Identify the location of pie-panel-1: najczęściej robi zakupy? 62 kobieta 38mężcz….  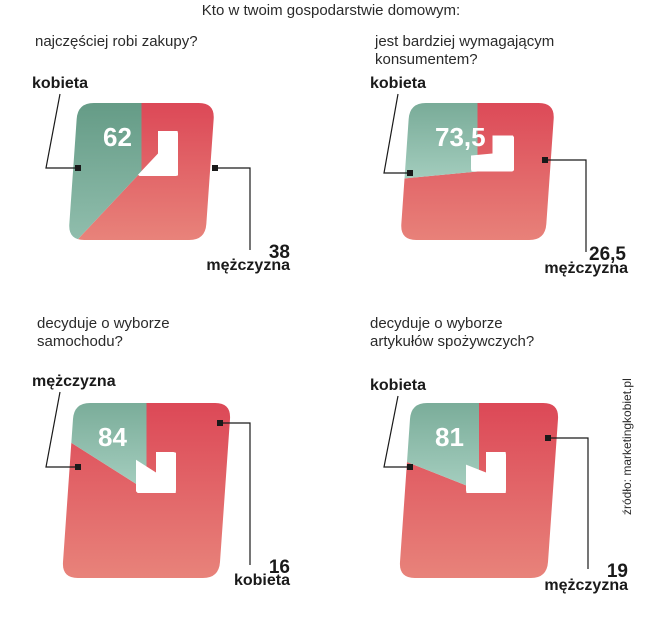
(161, 153).